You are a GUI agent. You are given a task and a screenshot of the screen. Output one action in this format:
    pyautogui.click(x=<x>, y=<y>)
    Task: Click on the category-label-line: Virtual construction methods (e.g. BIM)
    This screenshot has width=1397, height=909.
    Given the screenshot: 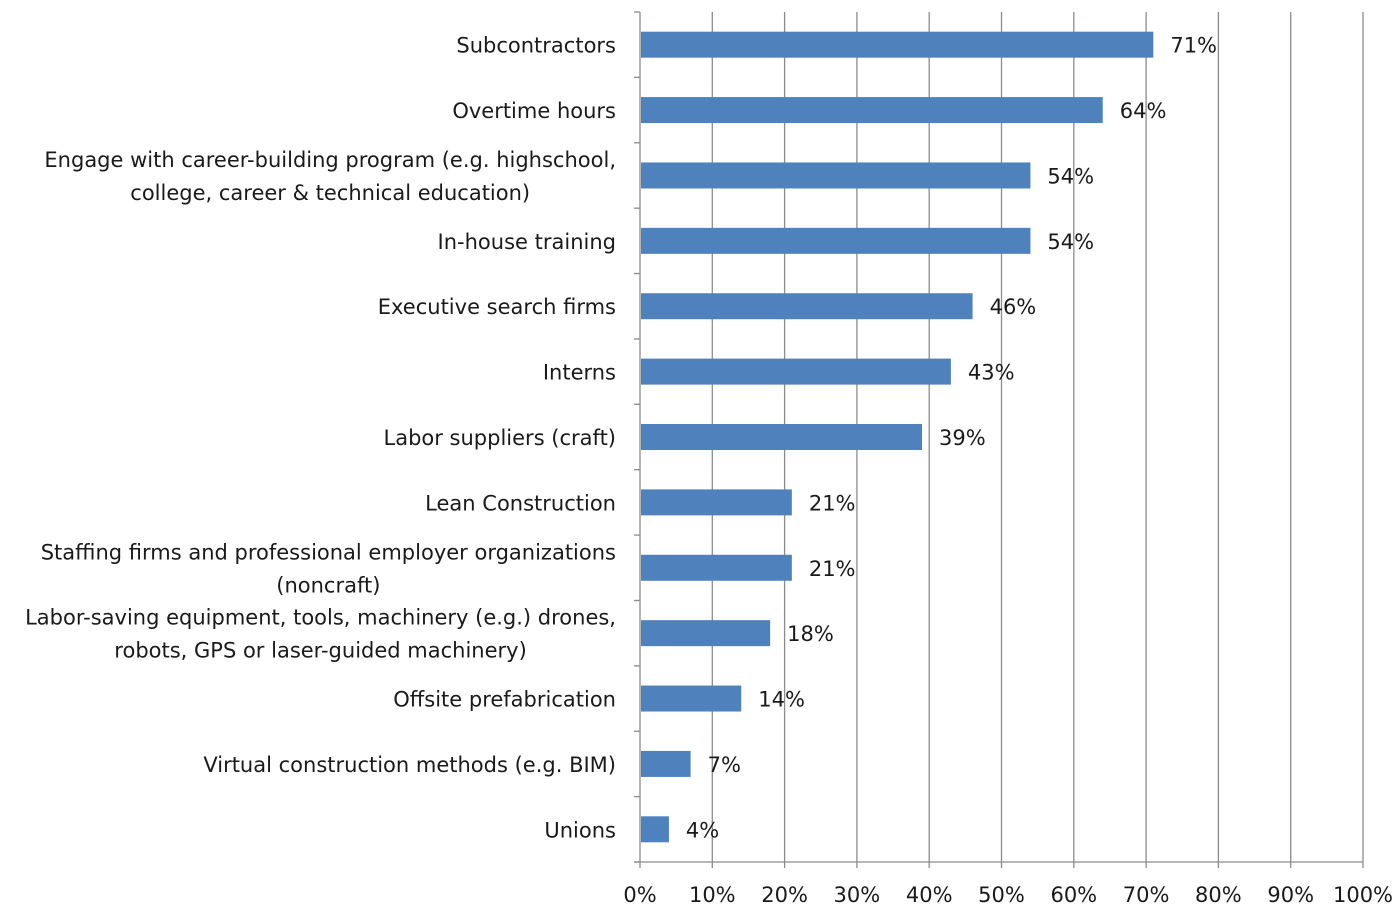 What is the action you would take?
    pyautogui.click(x=409, y=765)
    